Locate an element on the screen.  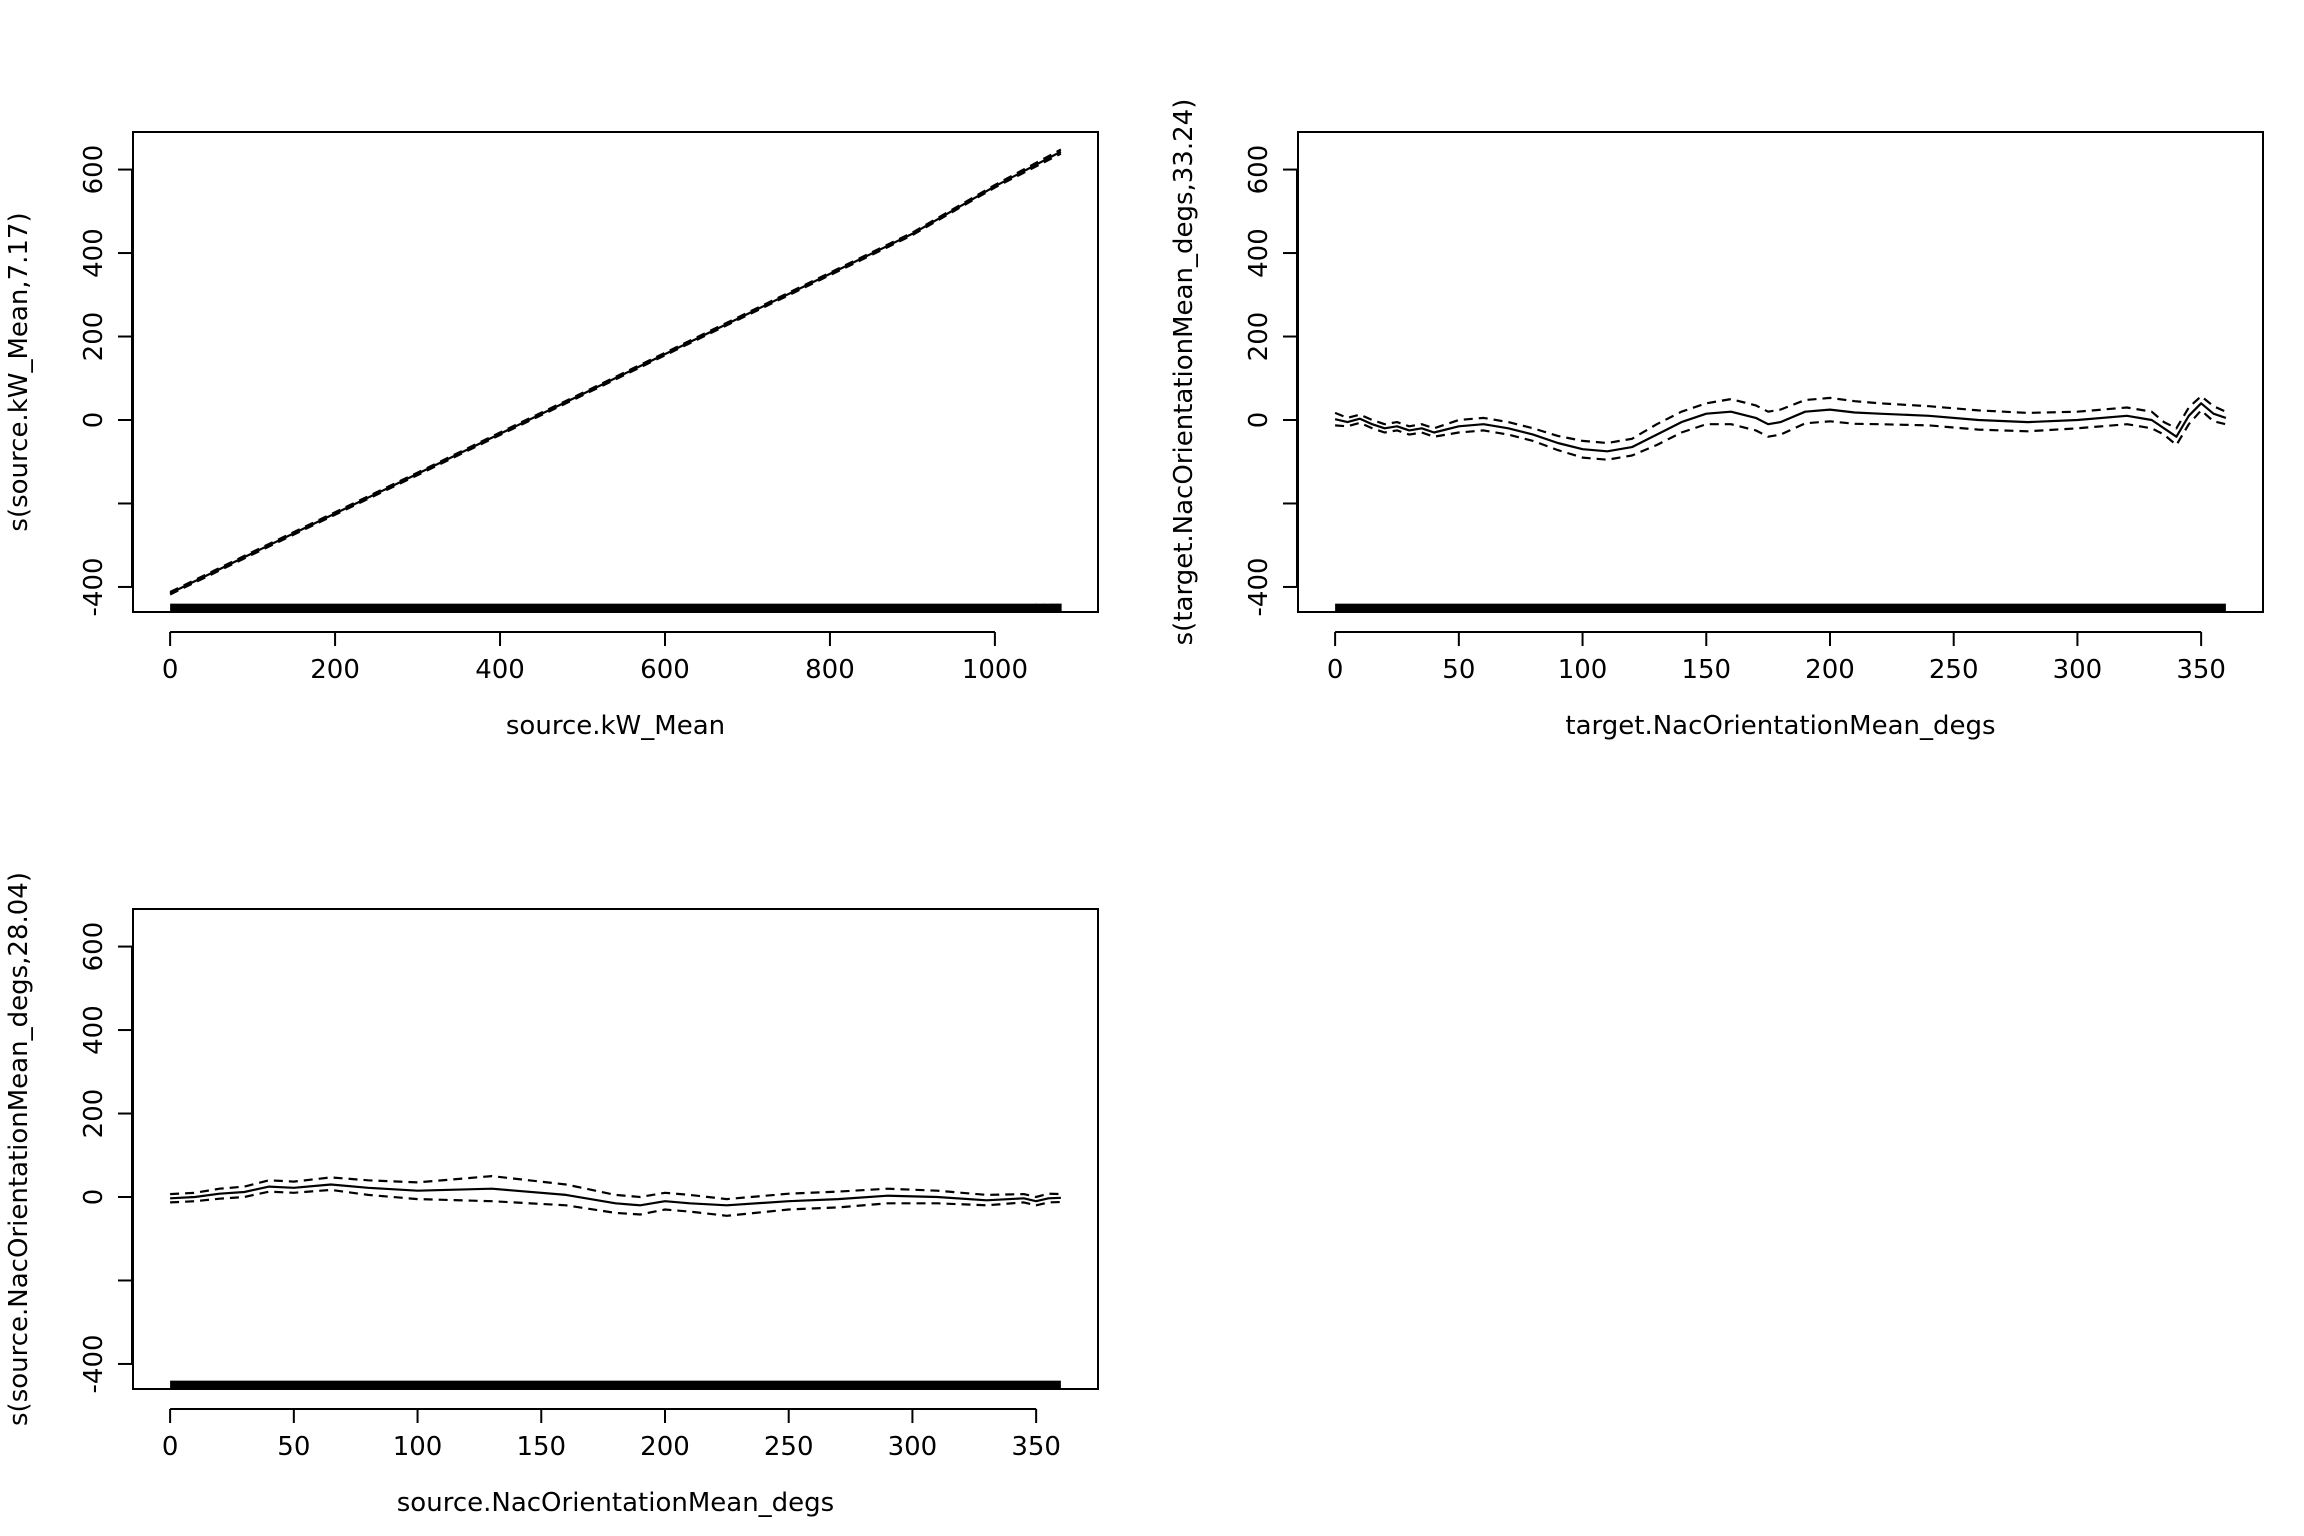
x-axis-label: target.NacOrientationMean_degs is located at coordinates (1780, 726).